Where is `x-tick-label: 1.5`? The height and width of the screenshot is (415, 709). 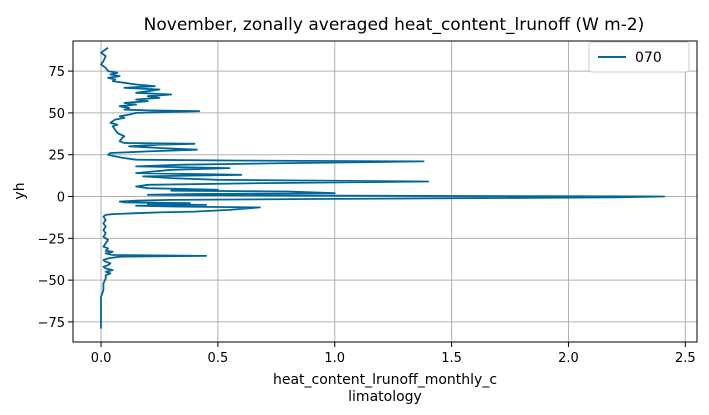 x-tick-label: 1.5 is located at coordinates (451, 358).